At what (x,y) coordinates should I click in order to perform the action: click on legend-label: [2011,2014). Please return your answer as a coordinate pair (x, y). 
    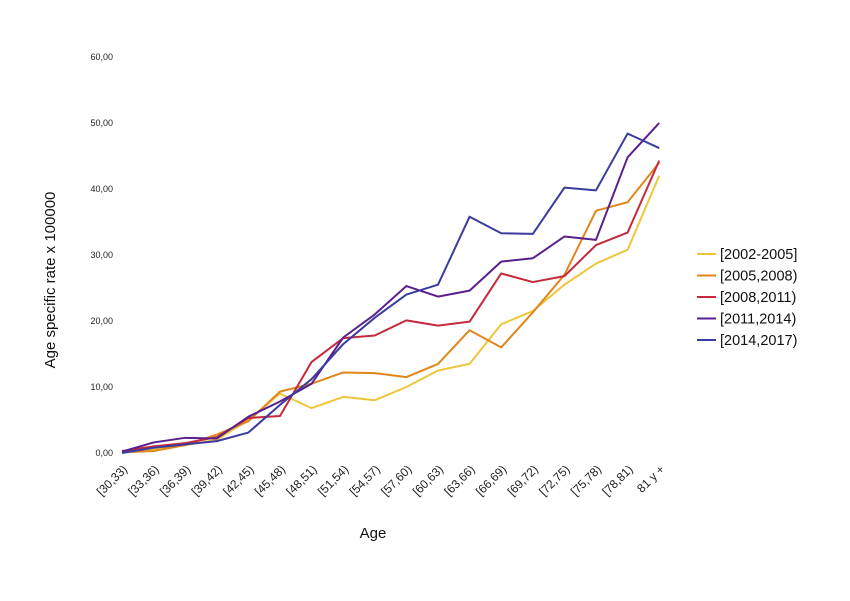
    Looking at the image, I should click on (758, 320).